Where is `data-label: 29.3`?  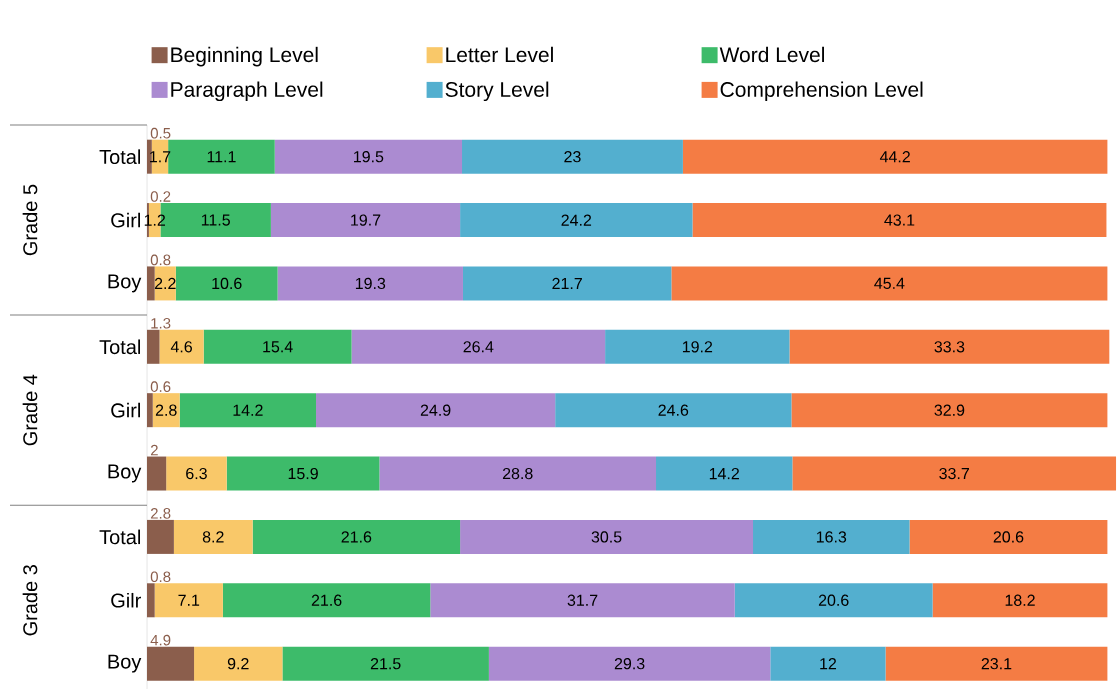
data-label: 29.3 is located at coordinates (629, 663).